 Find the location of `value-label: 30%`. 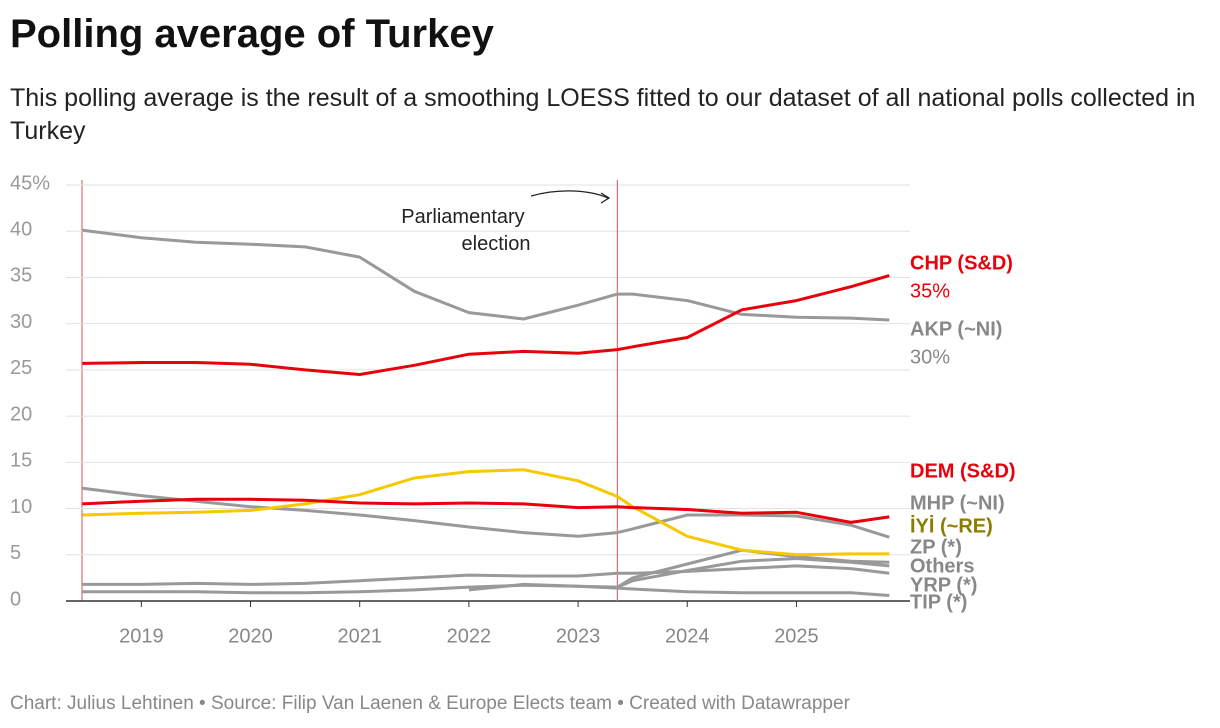

value-label: 30% is located at coordinates (930, 357).